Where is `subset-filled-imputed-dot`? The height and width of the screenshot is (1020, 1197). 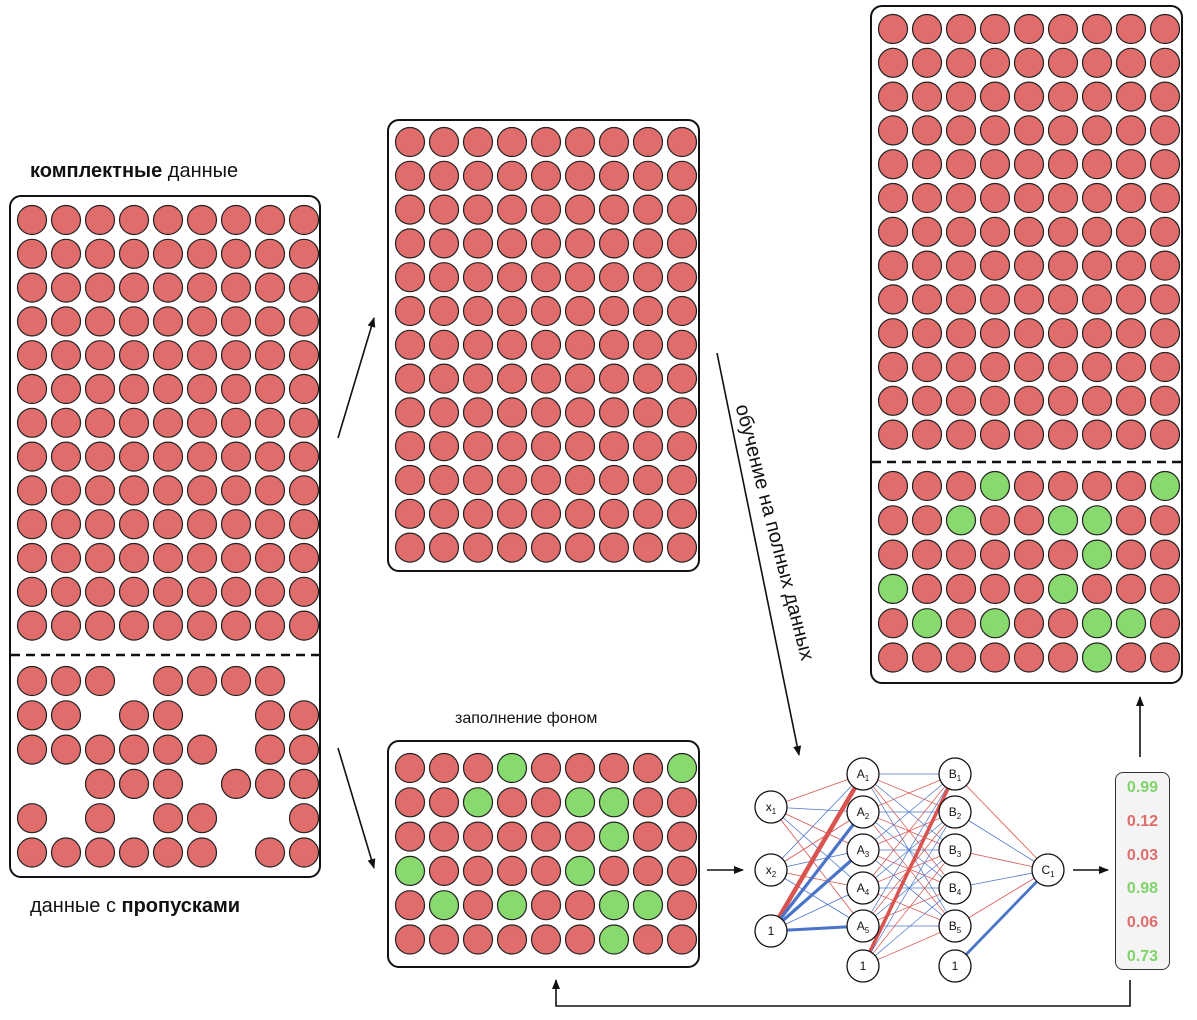
subset-filled-imputed-dot is located at coordinates (614, 802).